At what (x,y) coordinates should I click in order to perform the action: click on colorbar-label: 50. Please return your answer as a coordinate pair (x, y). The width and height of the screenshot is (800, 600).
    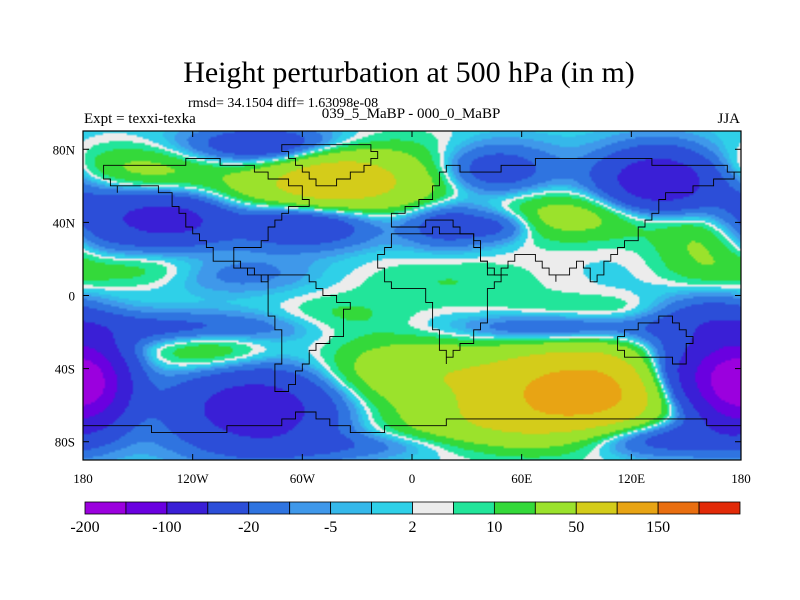
    Looking at the image, I should click on (576, 527).